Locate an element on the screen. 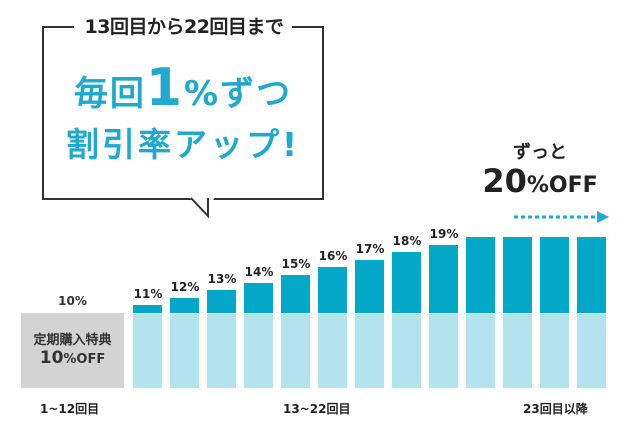 The width and height of the screenshot is (640, 428). bar-value-label: 17% is located at coordinates (370, 248).